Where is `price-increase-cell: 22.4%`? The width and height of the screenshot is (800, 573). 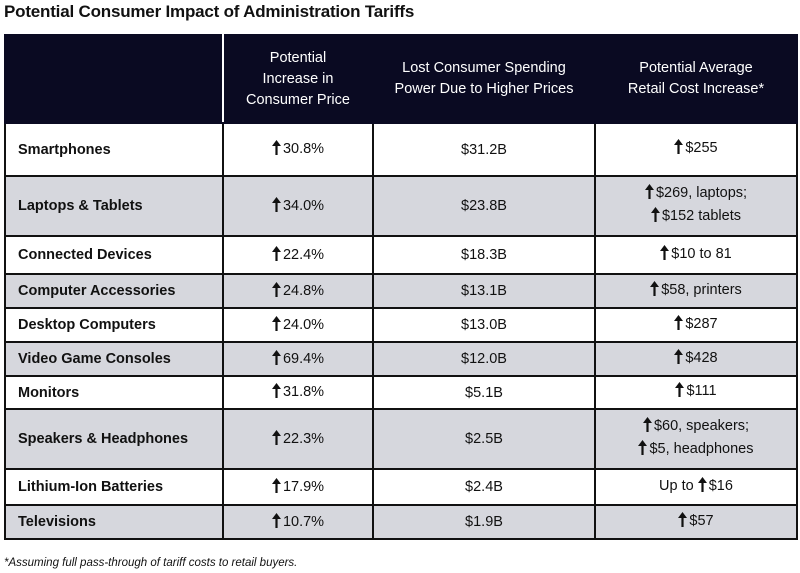
price-increase-cell: 22.4% is located at coordinates (298, 255).